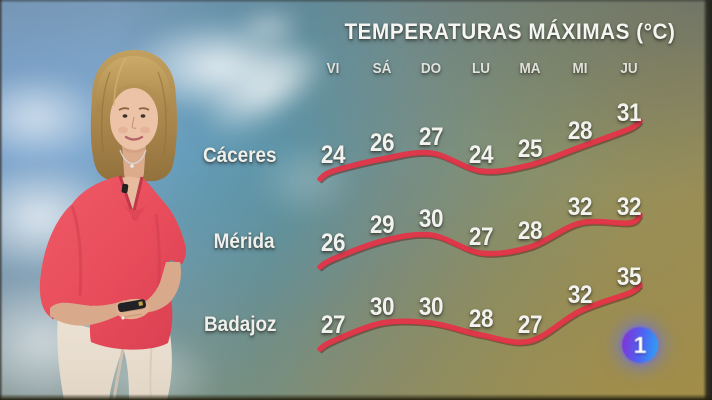 This screenshot has width=712, height=400. I want to click on sleeve-hem, so click(72, 312).